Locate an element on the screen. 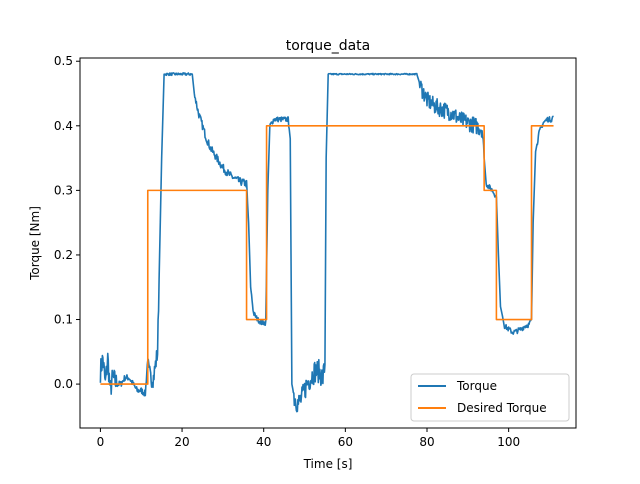  x-tick-label: 60 is located at coordinates (345, 442).